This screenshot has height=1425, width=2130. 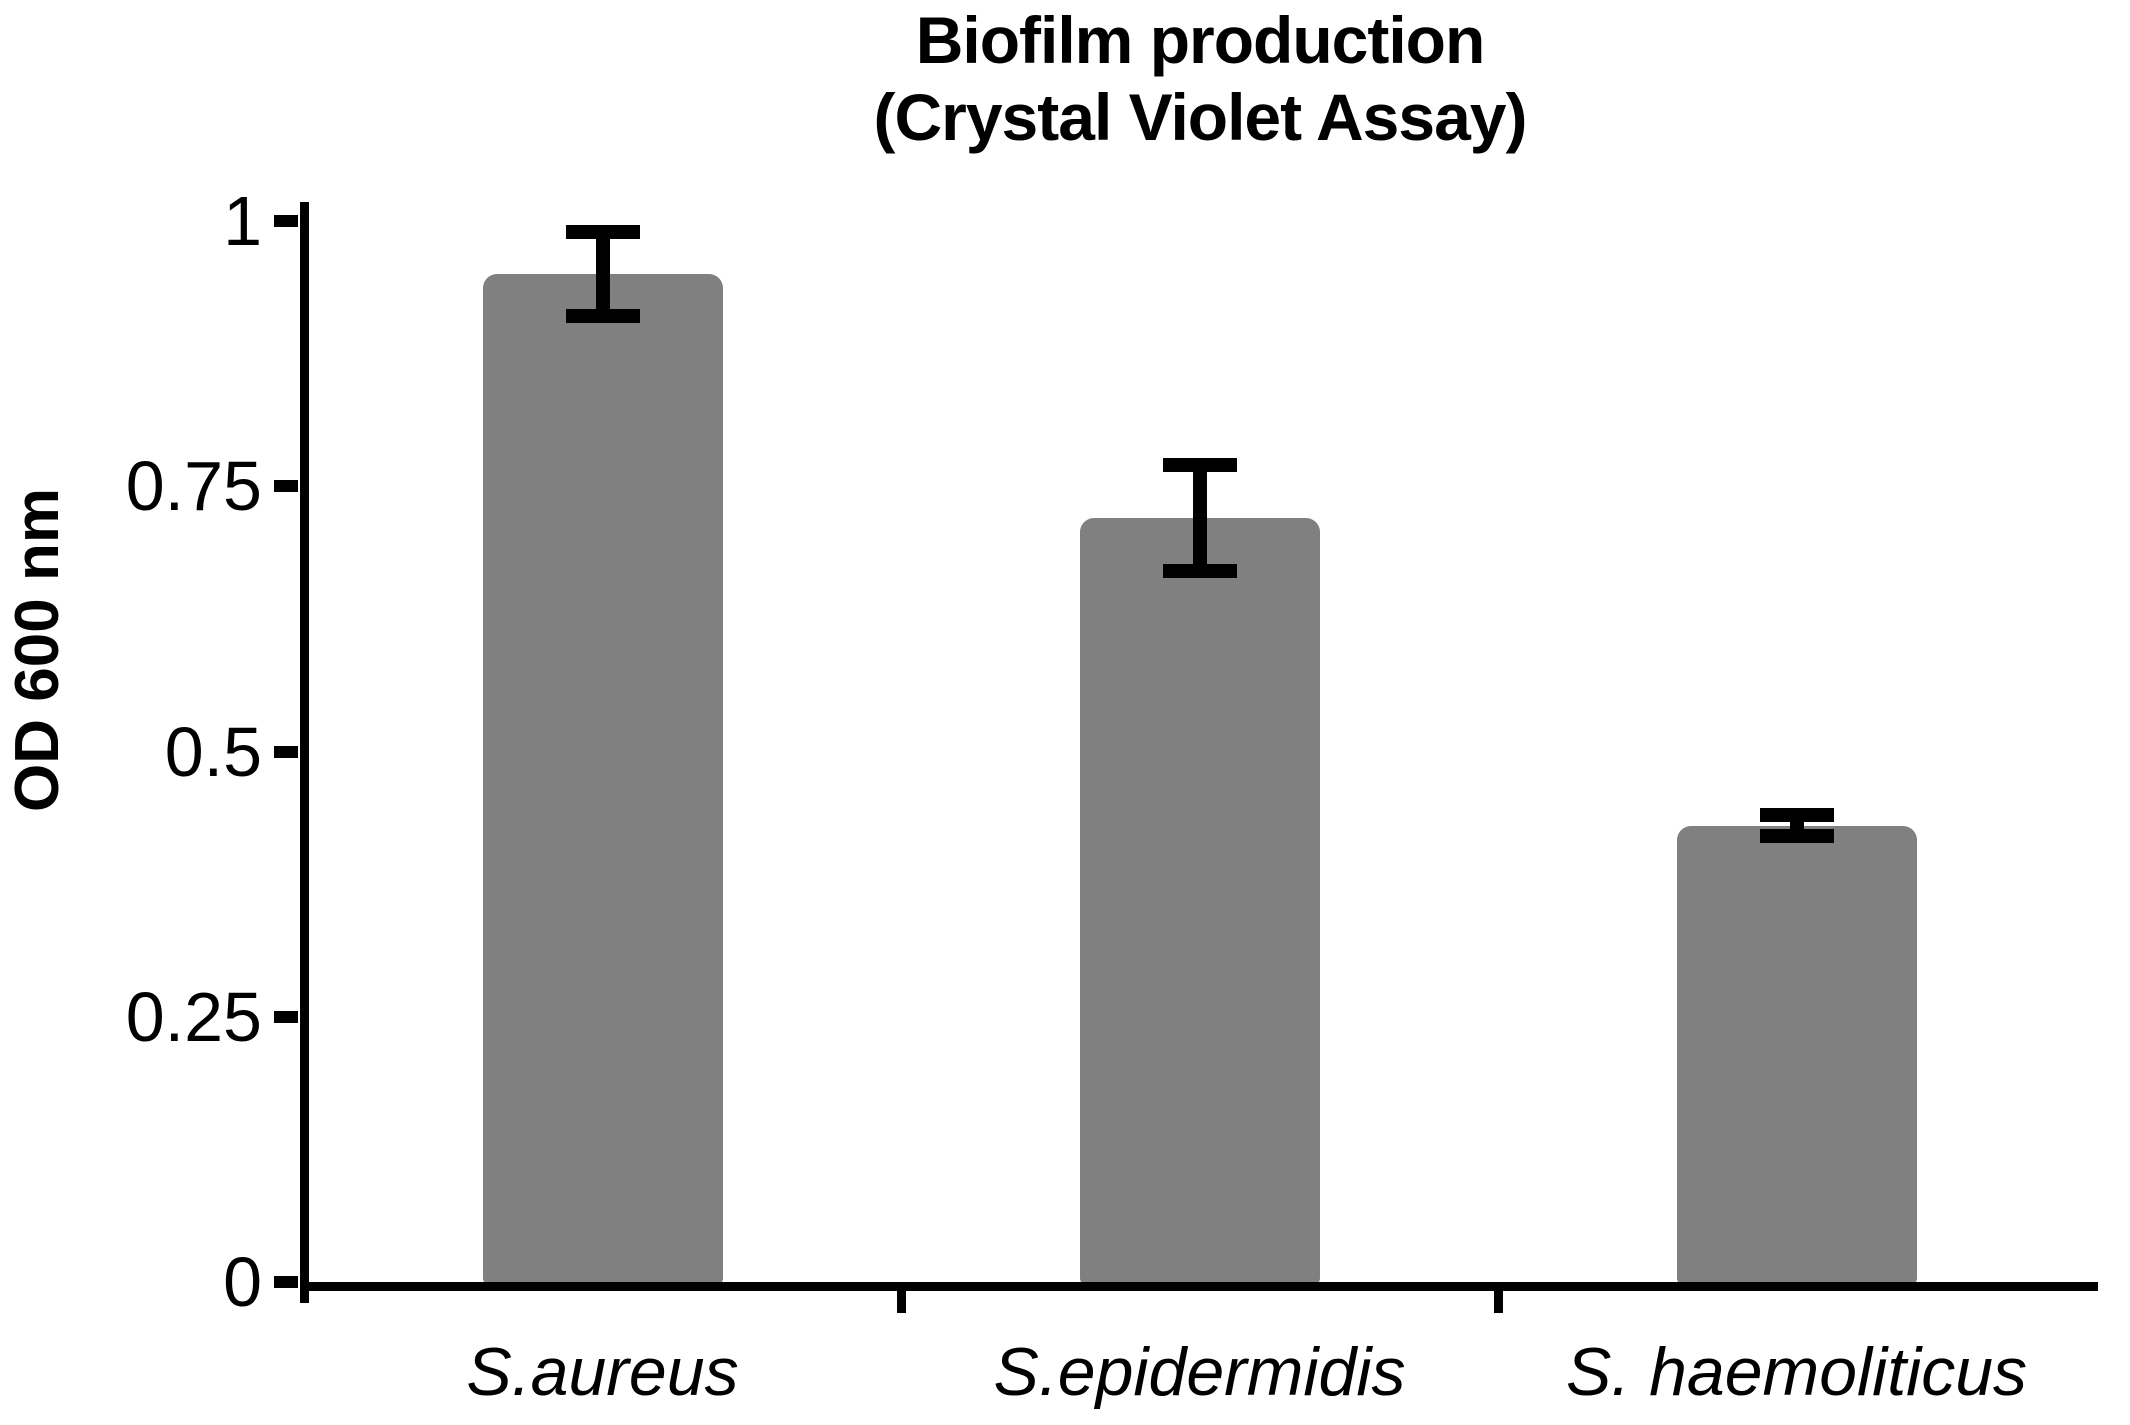 I want to click on chart-title-line1: Biofilm production, so click(x=1200, y=40).